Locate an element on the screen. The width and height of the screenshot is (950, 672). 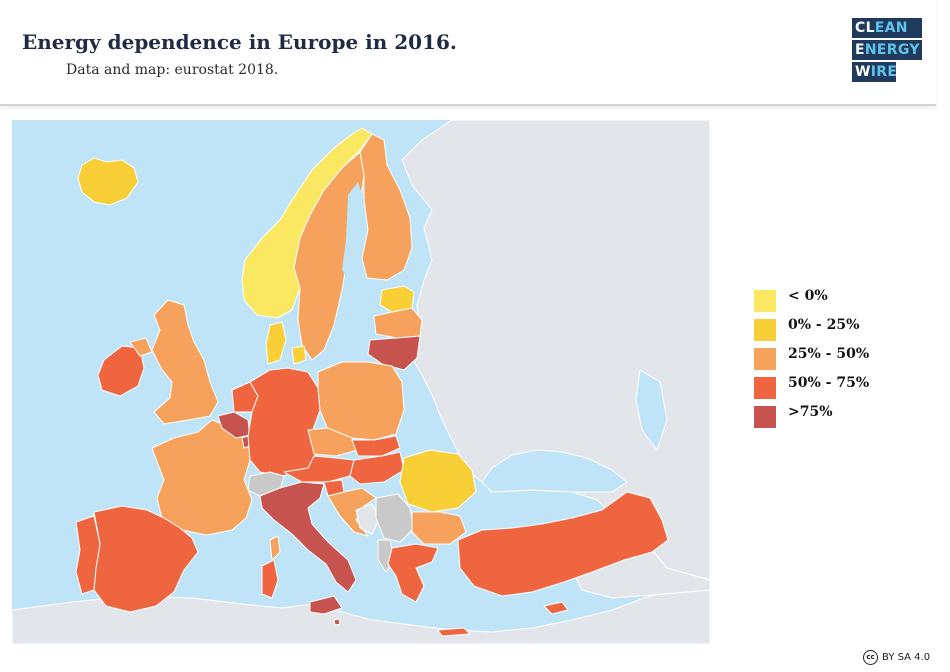
country-latvia is located at coordinates (398, 323).